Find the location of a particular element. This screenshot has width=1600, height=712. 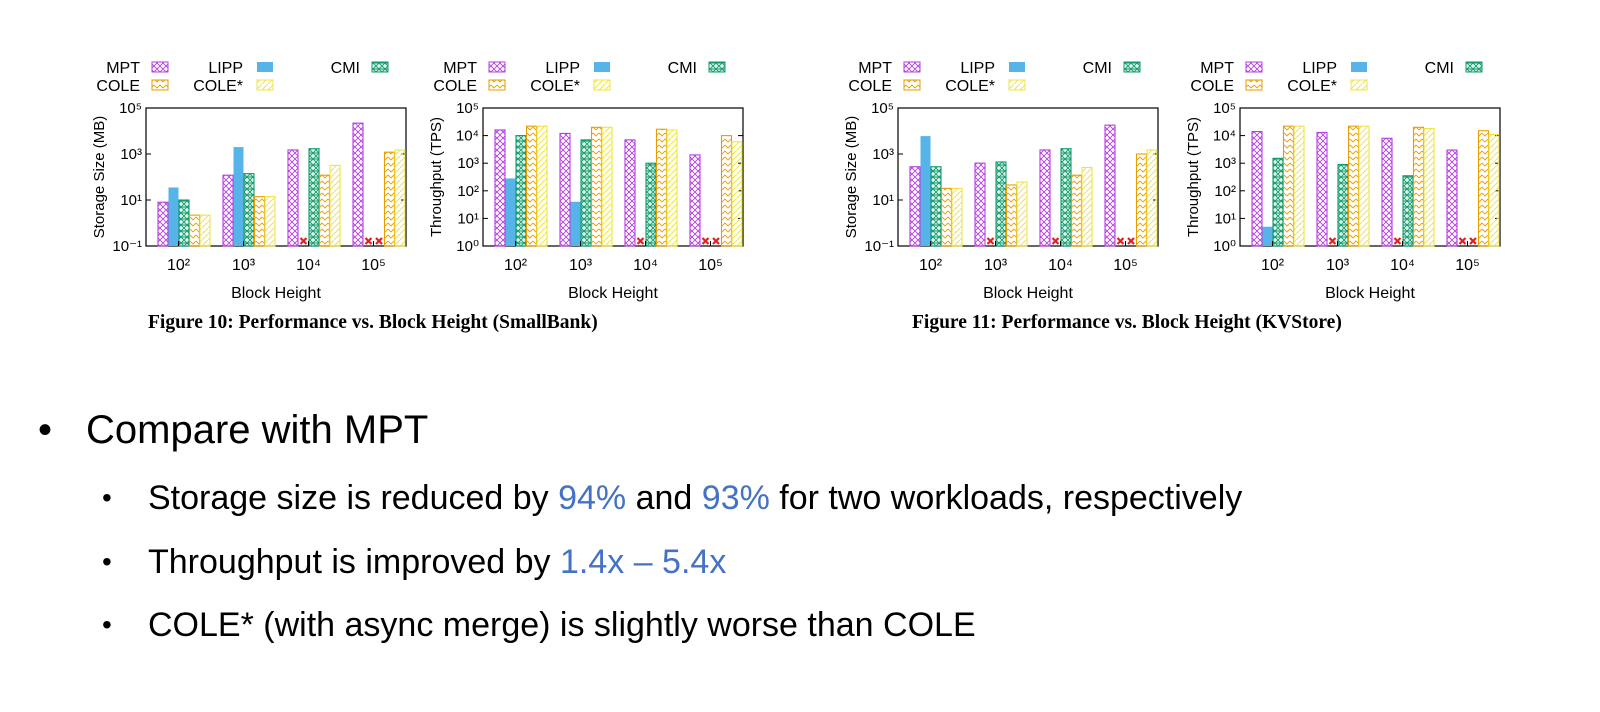

legend-label-mpt: MPT is located at coordinates (1217, 68).